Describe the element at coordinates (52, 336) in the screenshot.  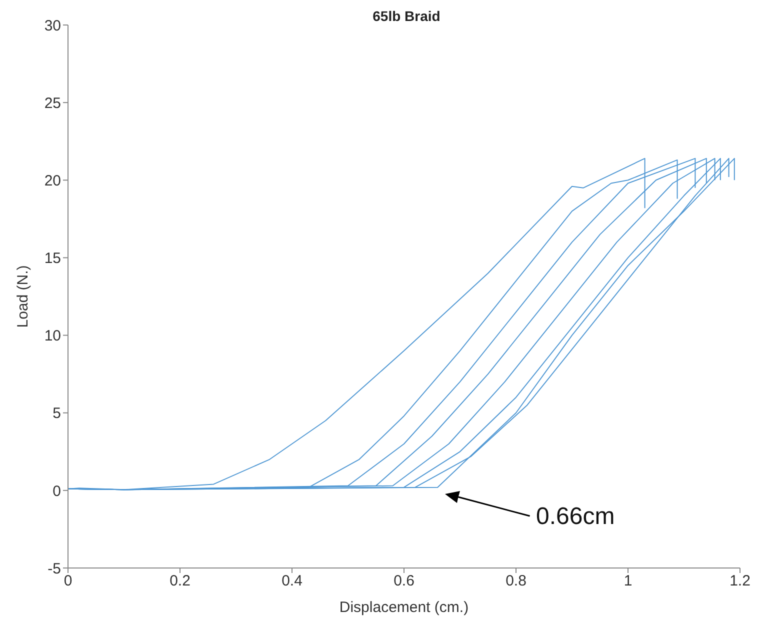
I see `y-tick-label: 10` at that location.